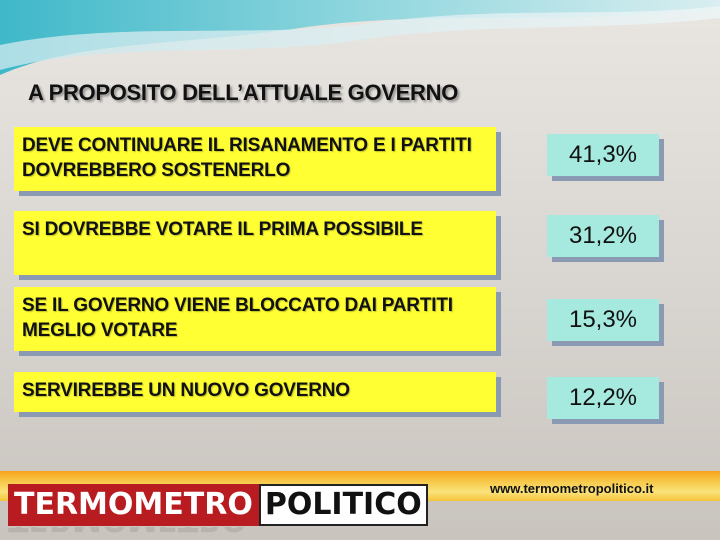  I want to click on logo-reflection: TERMOMETRO, so click(133, 533).